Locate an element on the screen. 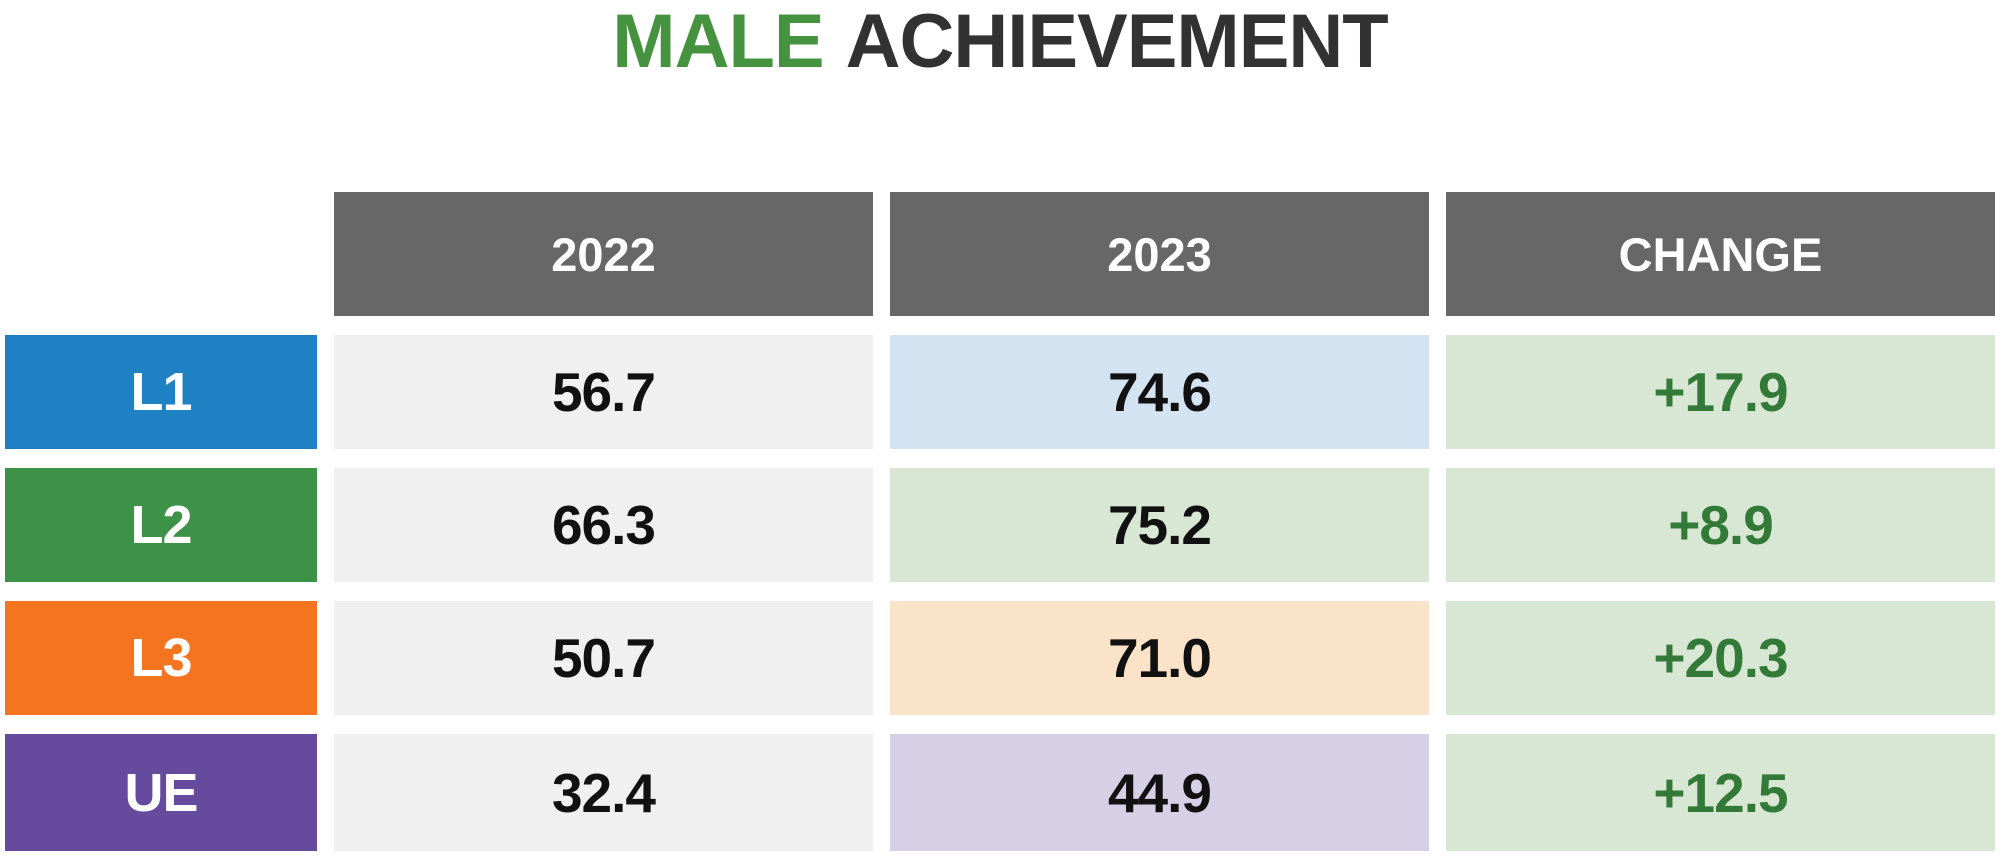  cell-ue-change: +12.5 is located at coordinates (1720, 792).